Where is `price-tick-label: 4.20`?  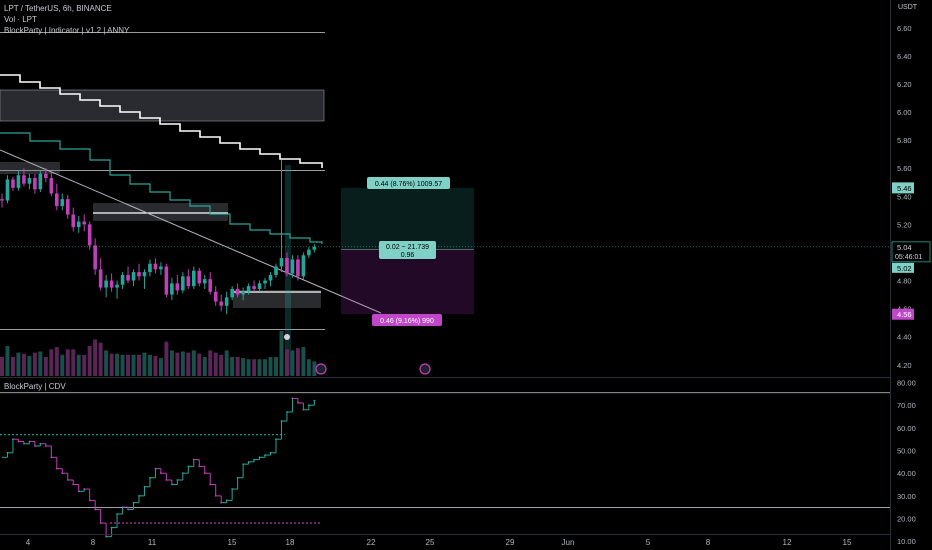 price-tick-label: 4.20 is located at coordinates (904, 365).